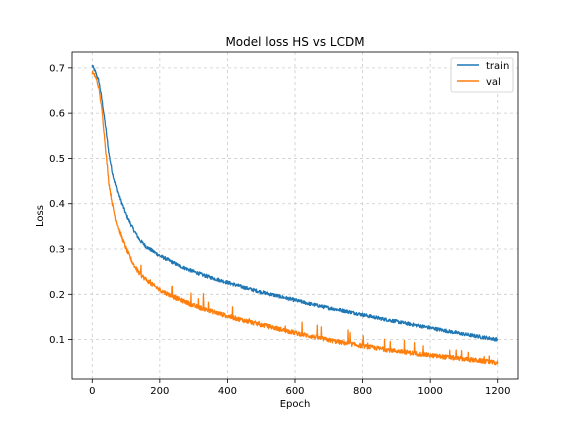 The image size is (576, 432). What do you see at coordinates (227, 391) in the screenshot?
I see `x-tick-label: 400` at bounding box center [227, 391].